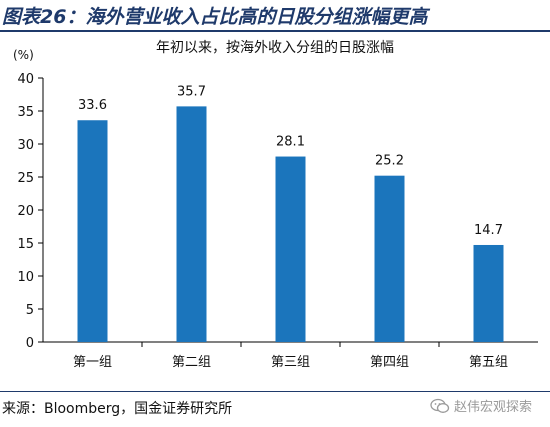 Image resolution: width=550 pixels, height=427 pixels. What do you see at coordinates (92, 362) in the screenshot?
I see `x-tick-label: 第一组` at bounding box center [92, 362].